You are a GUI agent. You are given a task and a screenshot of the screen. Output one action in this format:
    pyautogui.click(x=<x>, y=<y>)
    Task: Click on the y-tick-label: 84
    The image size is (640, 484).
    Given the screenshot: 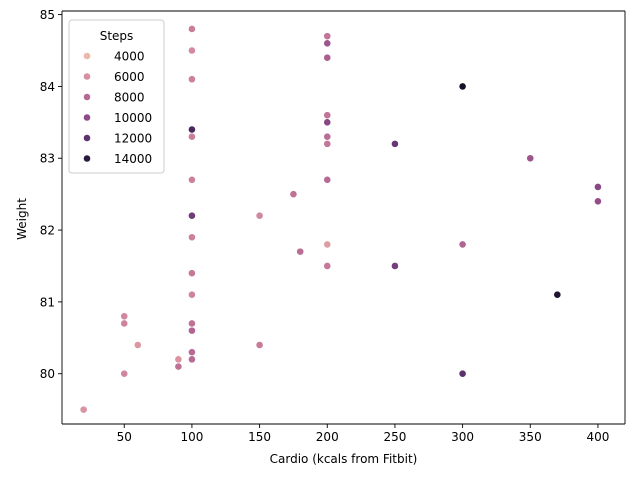 What is the action you would take?
    pyautogui.click(x=47, y=87)
    